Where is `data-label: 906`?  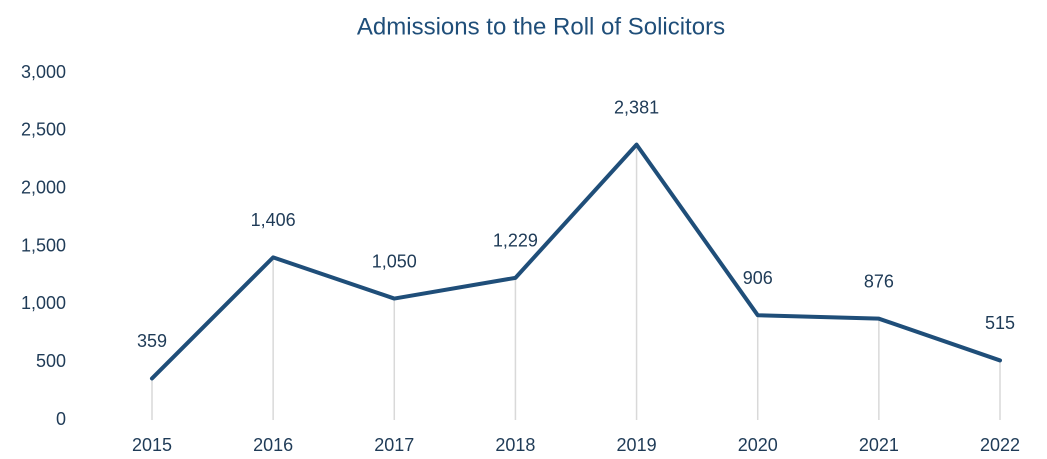 data-label: 906 is located at coordinates (758, 278).